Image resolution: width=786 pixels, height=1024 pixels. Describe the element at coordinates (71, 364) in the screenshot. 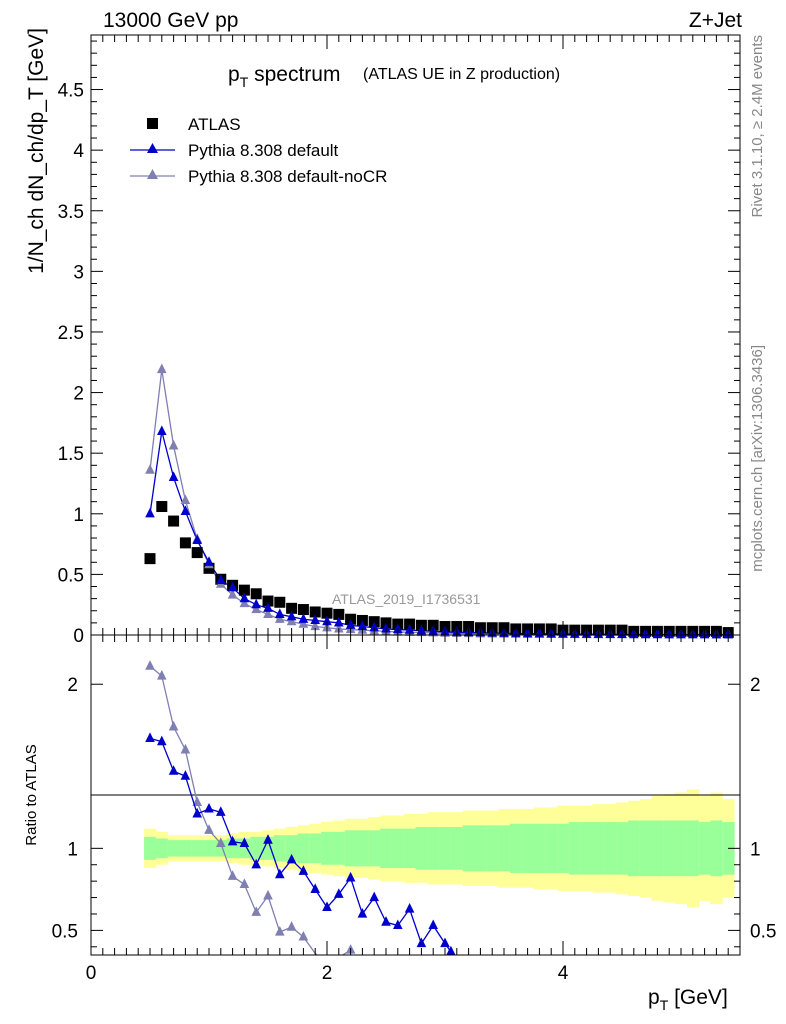

I see `main-tick-labels: 0 0.5 1 1.5 2 2.5 3 3.5 4 4.5` at that location.